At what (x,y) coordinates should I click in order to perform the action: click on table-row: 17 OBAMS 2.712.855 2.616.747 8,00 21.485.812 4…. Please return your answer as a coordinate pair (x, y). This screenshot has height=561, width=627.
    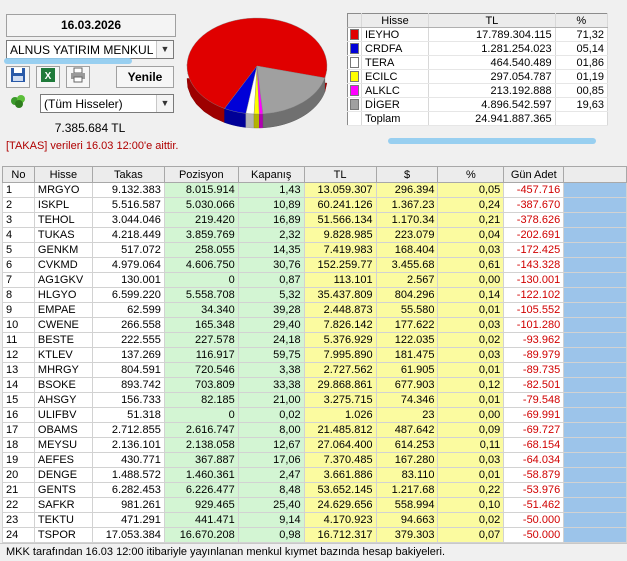
    Looking at the image, I should click on (314, 430).